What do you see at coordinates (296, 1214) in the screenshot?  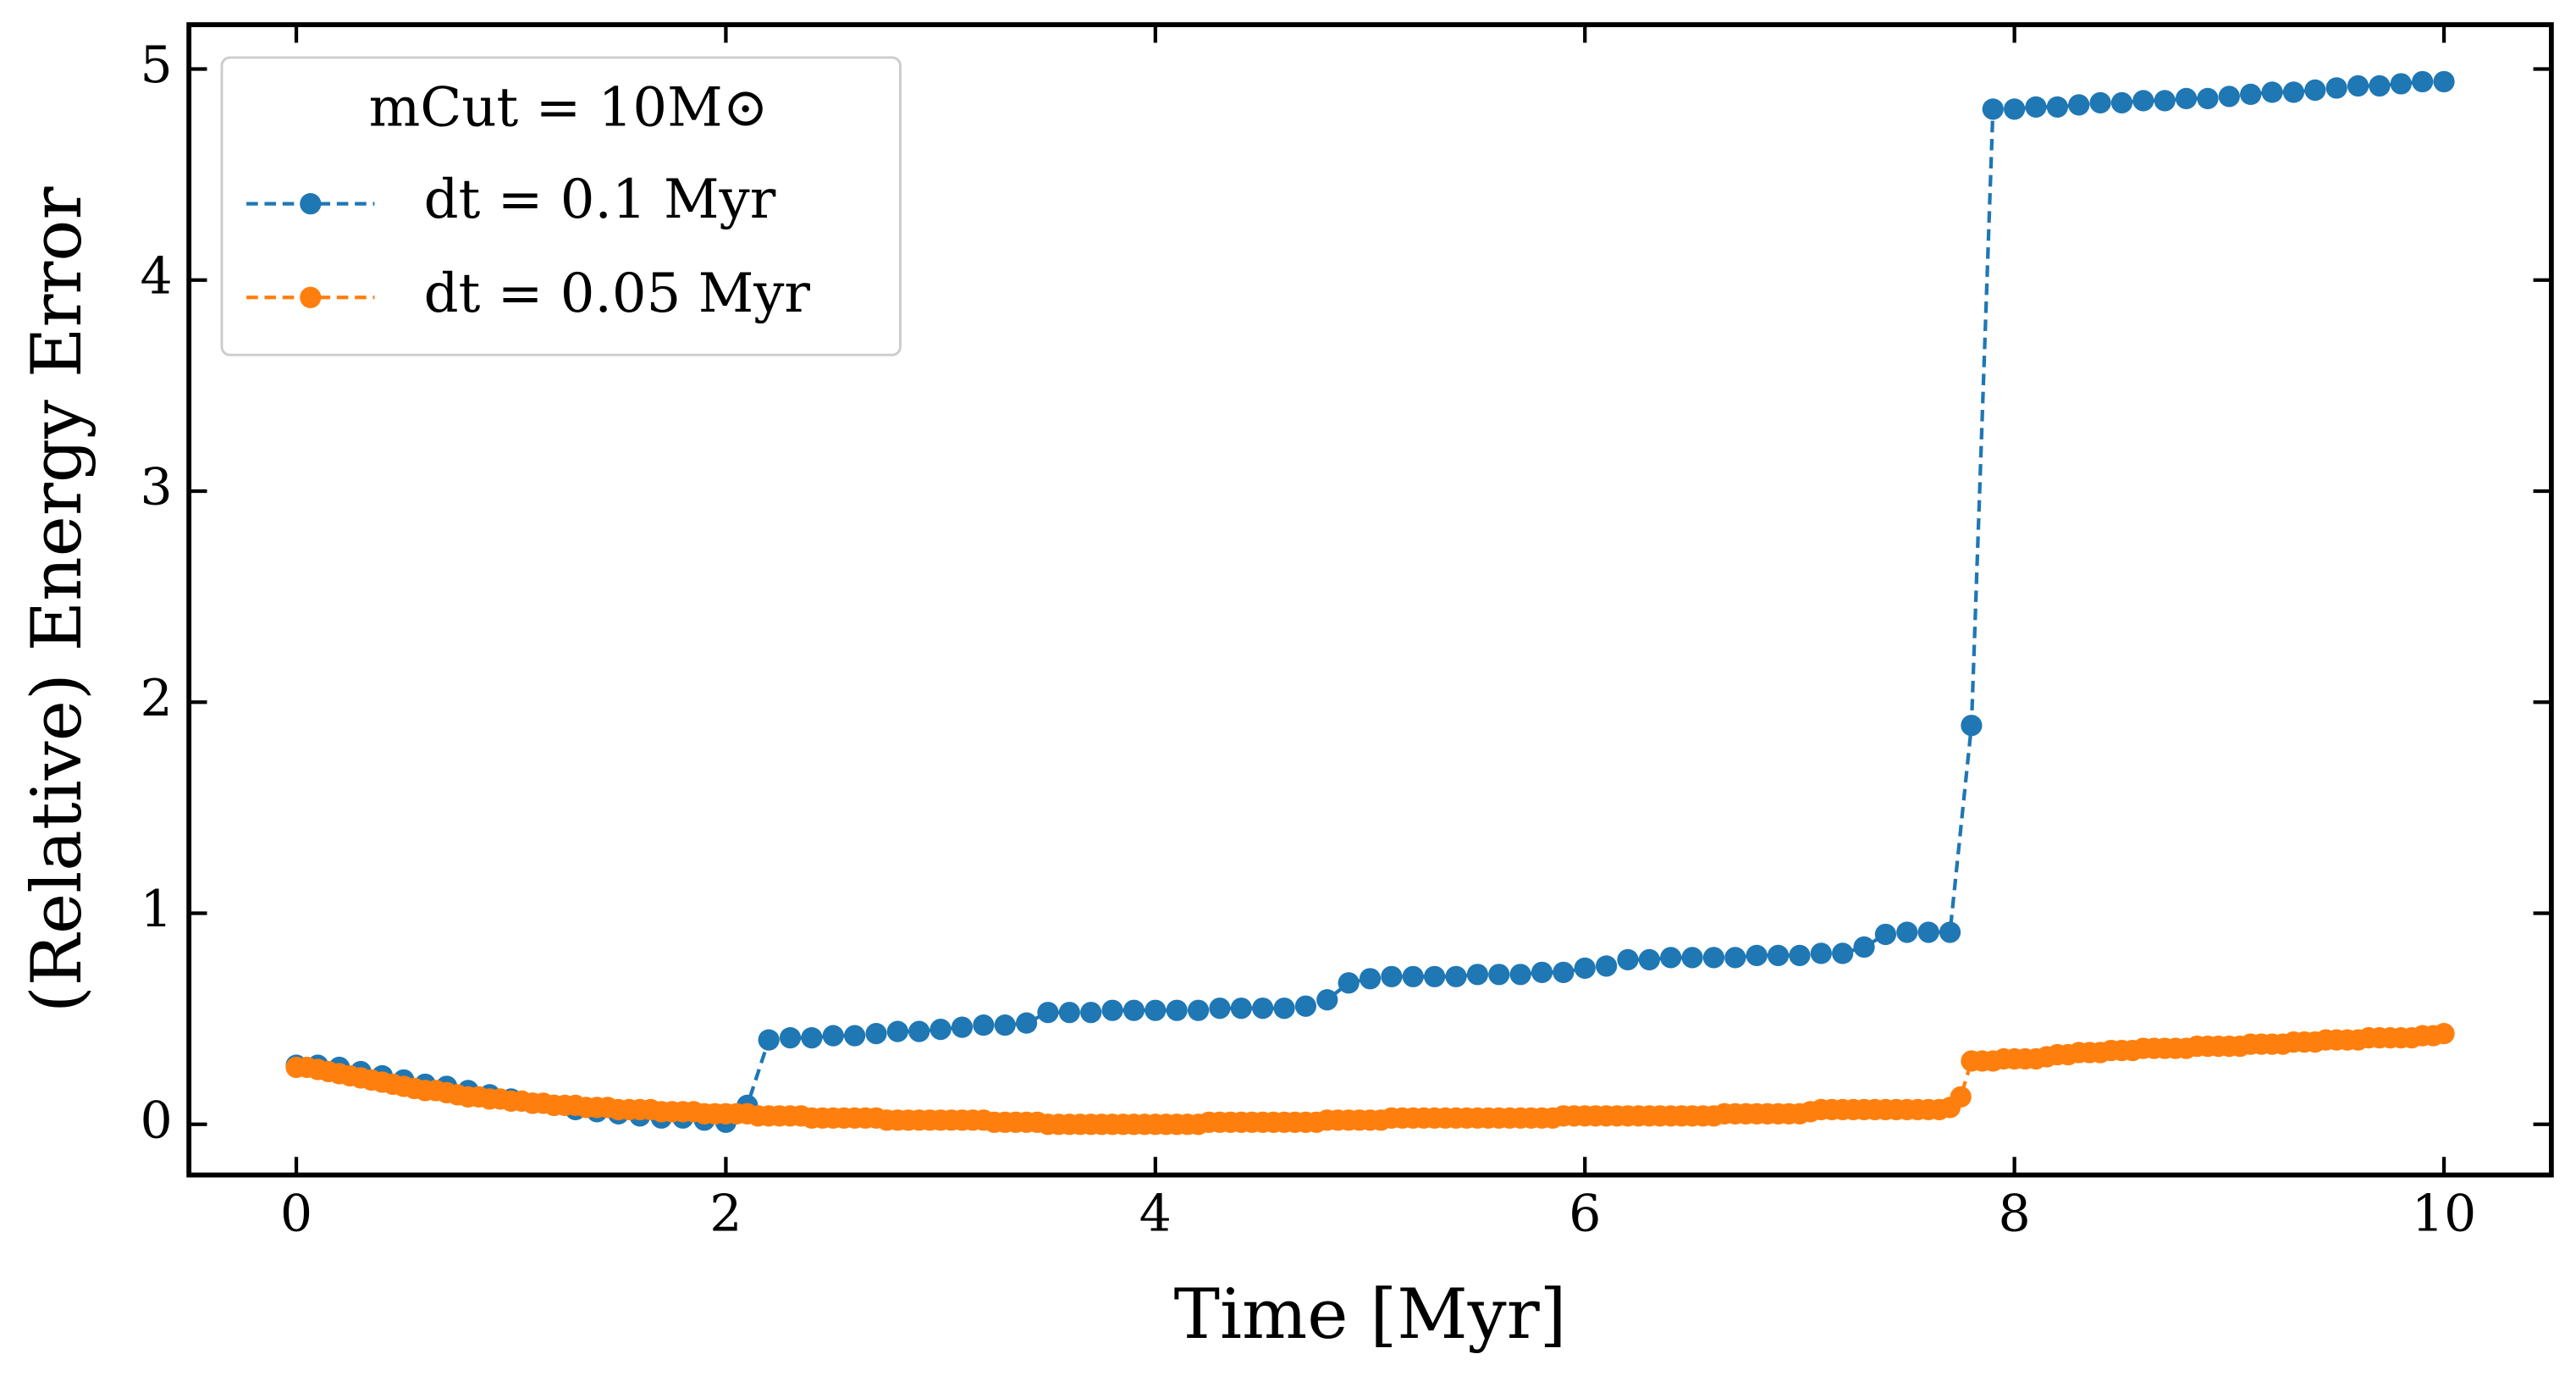 I see `x-tick-label: 0` at bounding box center [296, 1214].